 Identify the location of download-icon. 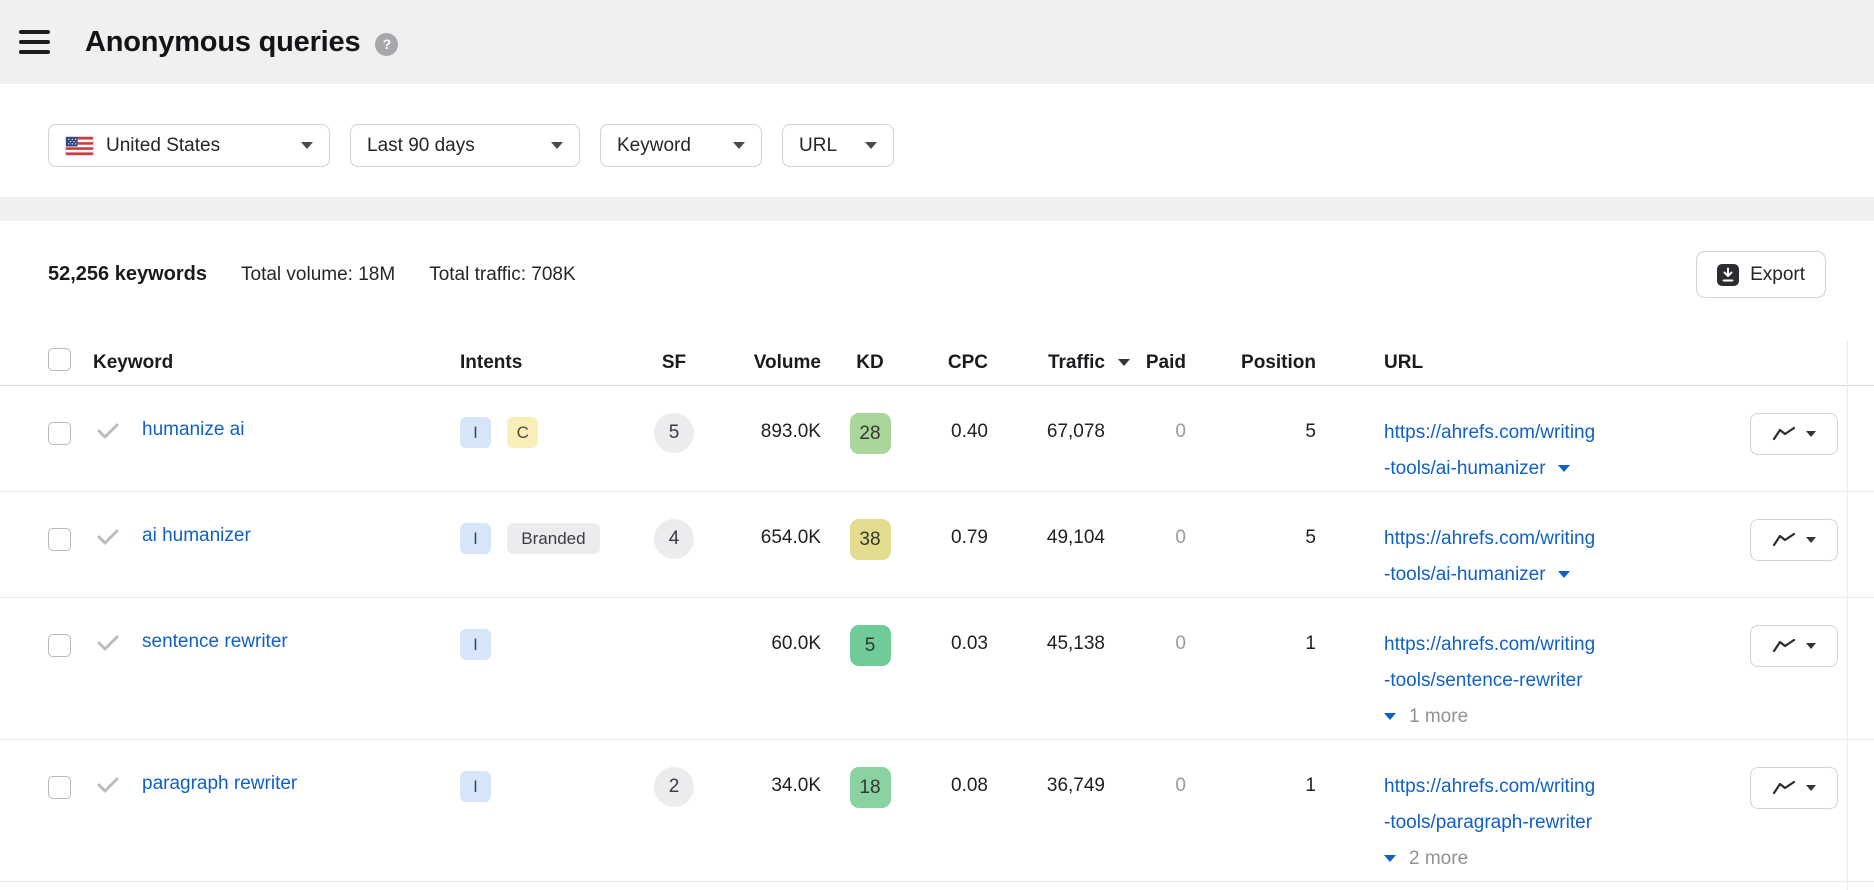
(1728, 274).